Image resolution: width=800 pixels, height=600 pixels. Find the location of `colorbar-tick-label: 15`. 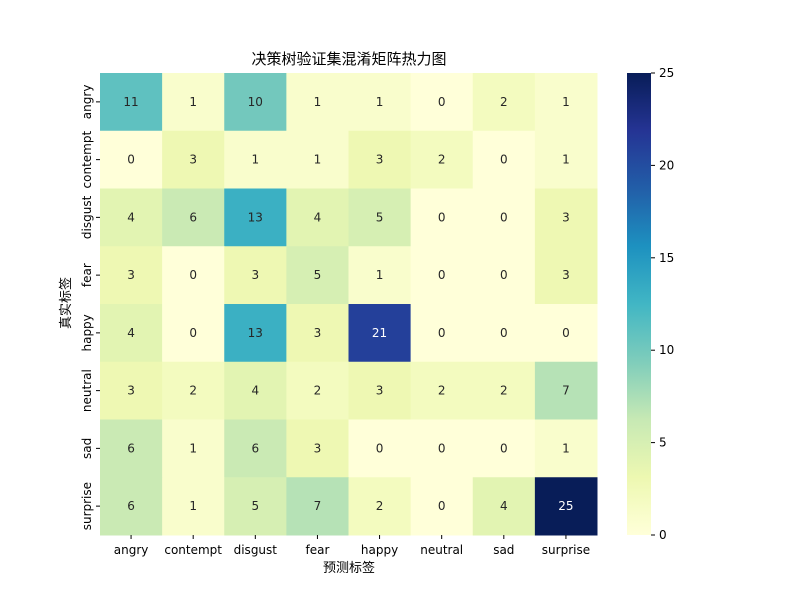

colorbar-tick-label: 15 is located at coordinates (666, 258).